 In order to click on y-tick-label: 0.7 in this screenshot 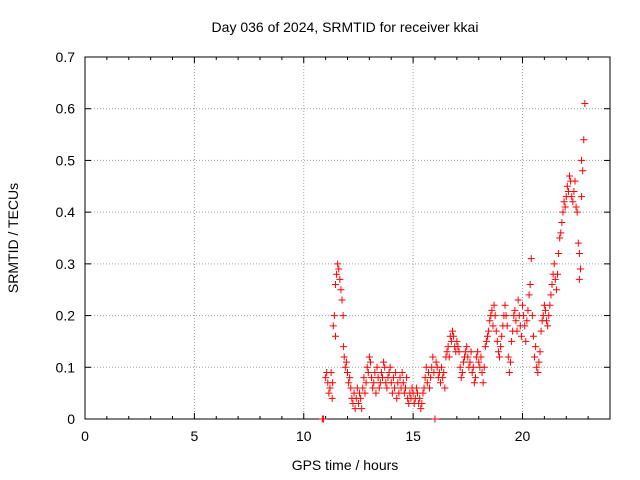, I will do `click(66, 57)`.